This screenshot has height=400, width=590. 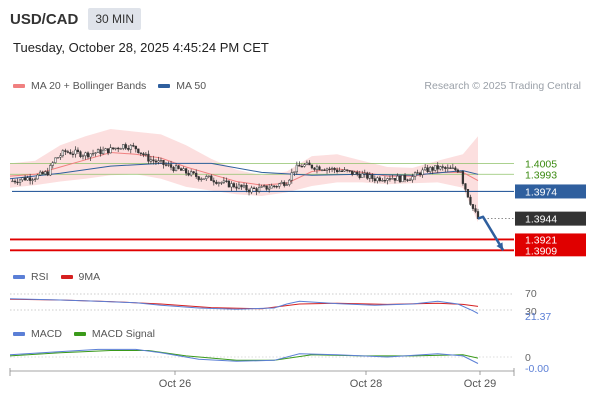 I want to click on level-tag-current, so click(x=550, y=218).